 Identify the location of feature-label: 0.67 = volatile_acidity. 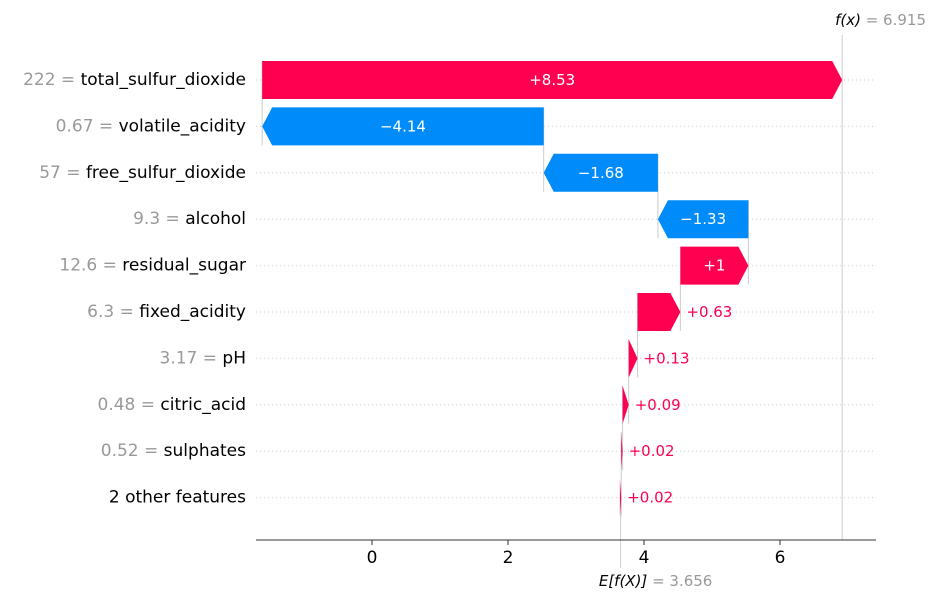
(151, 126).